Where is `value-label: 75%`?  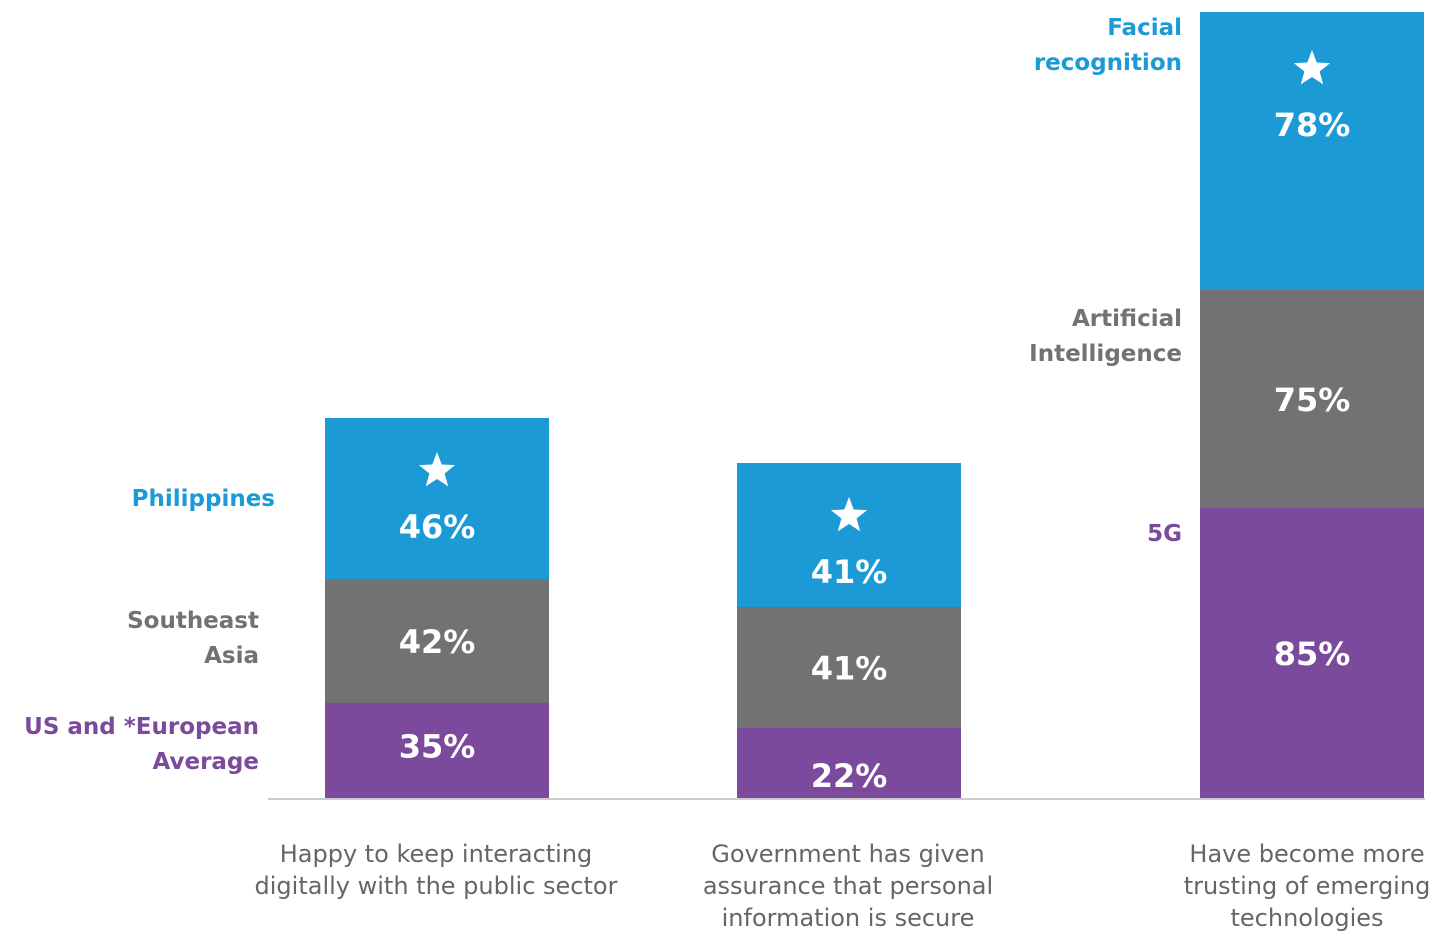
value-label: 75% is located at coordinates (1312, 400).